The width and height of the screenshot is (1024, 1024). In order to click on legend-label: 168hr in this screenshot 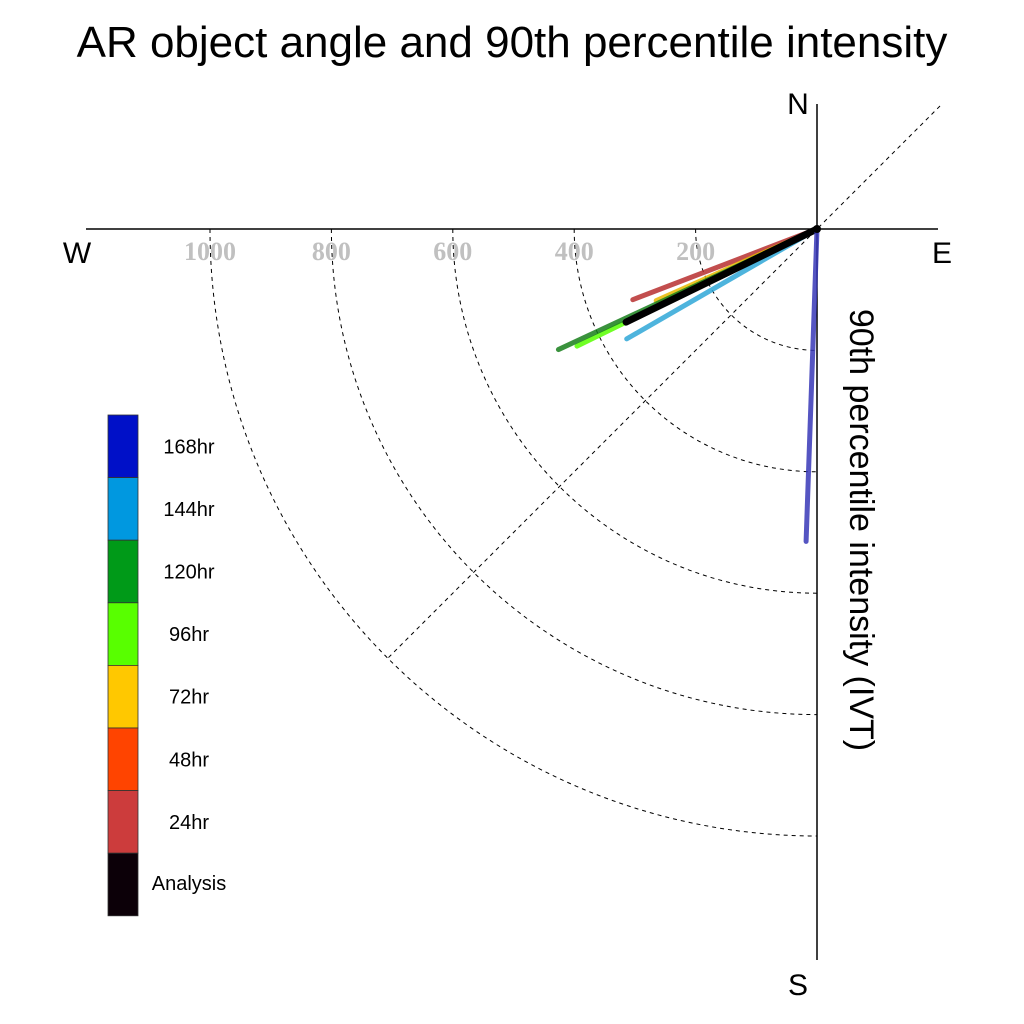, I will do `click(188, 447)`.